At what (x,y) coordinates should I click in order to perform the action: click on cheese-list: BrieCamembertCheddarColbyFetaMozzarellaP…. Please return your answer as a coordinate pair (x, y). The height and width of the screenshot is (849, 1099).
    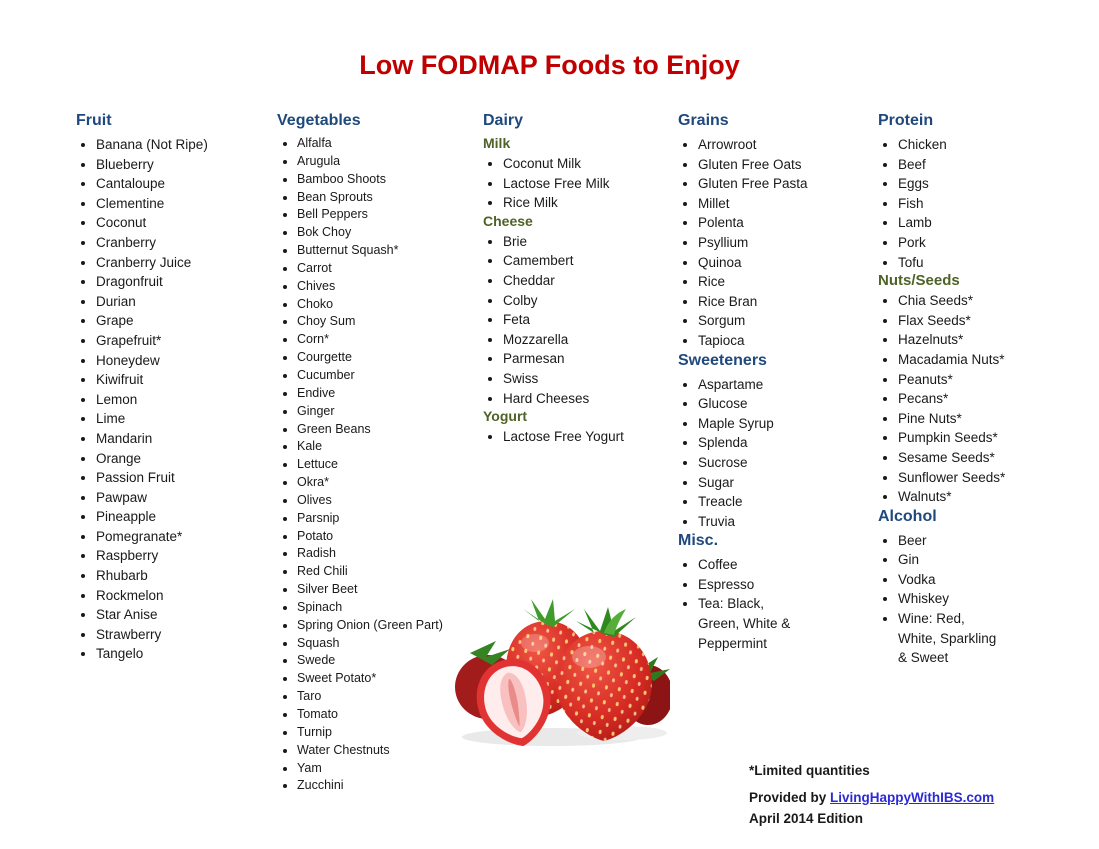
    Looking at the image, I should click on (580, 320).